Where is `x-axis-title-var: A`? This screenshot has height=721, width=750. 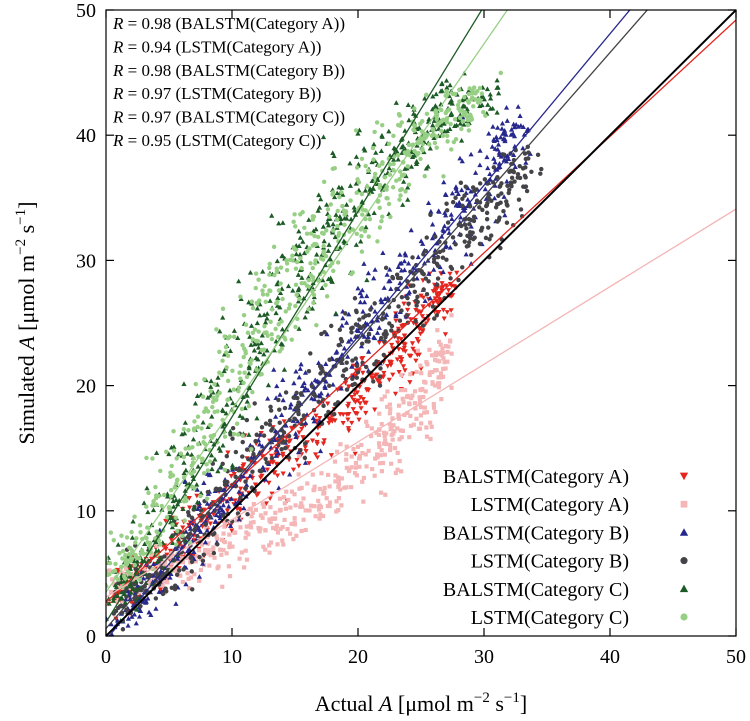
x-axis-title-var: A is located at coordinates (385, 703).